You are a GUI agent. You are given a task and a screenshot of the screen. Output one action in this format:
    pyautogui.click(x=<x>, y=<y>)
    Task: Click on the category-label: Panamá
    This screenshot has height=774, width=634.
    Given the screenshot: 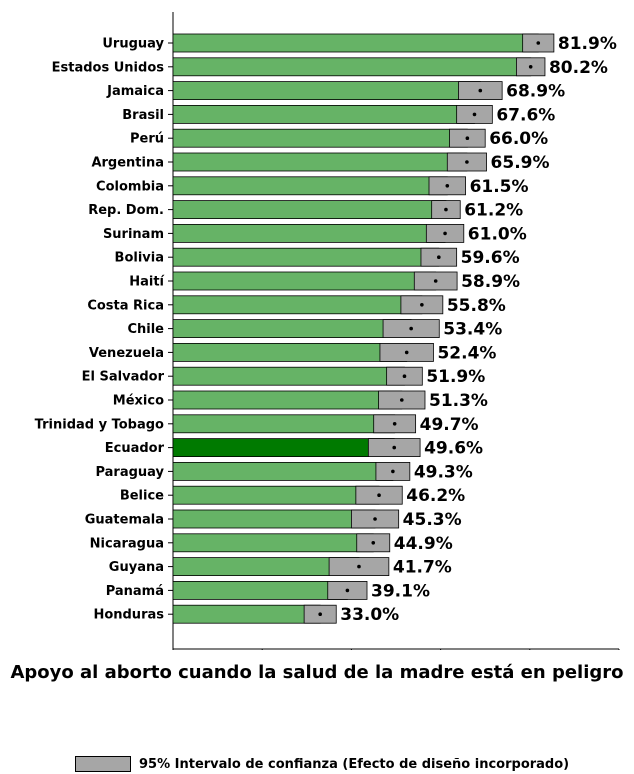 What is the action you would take?
    pyautogui.click(x=135, y=591)
    